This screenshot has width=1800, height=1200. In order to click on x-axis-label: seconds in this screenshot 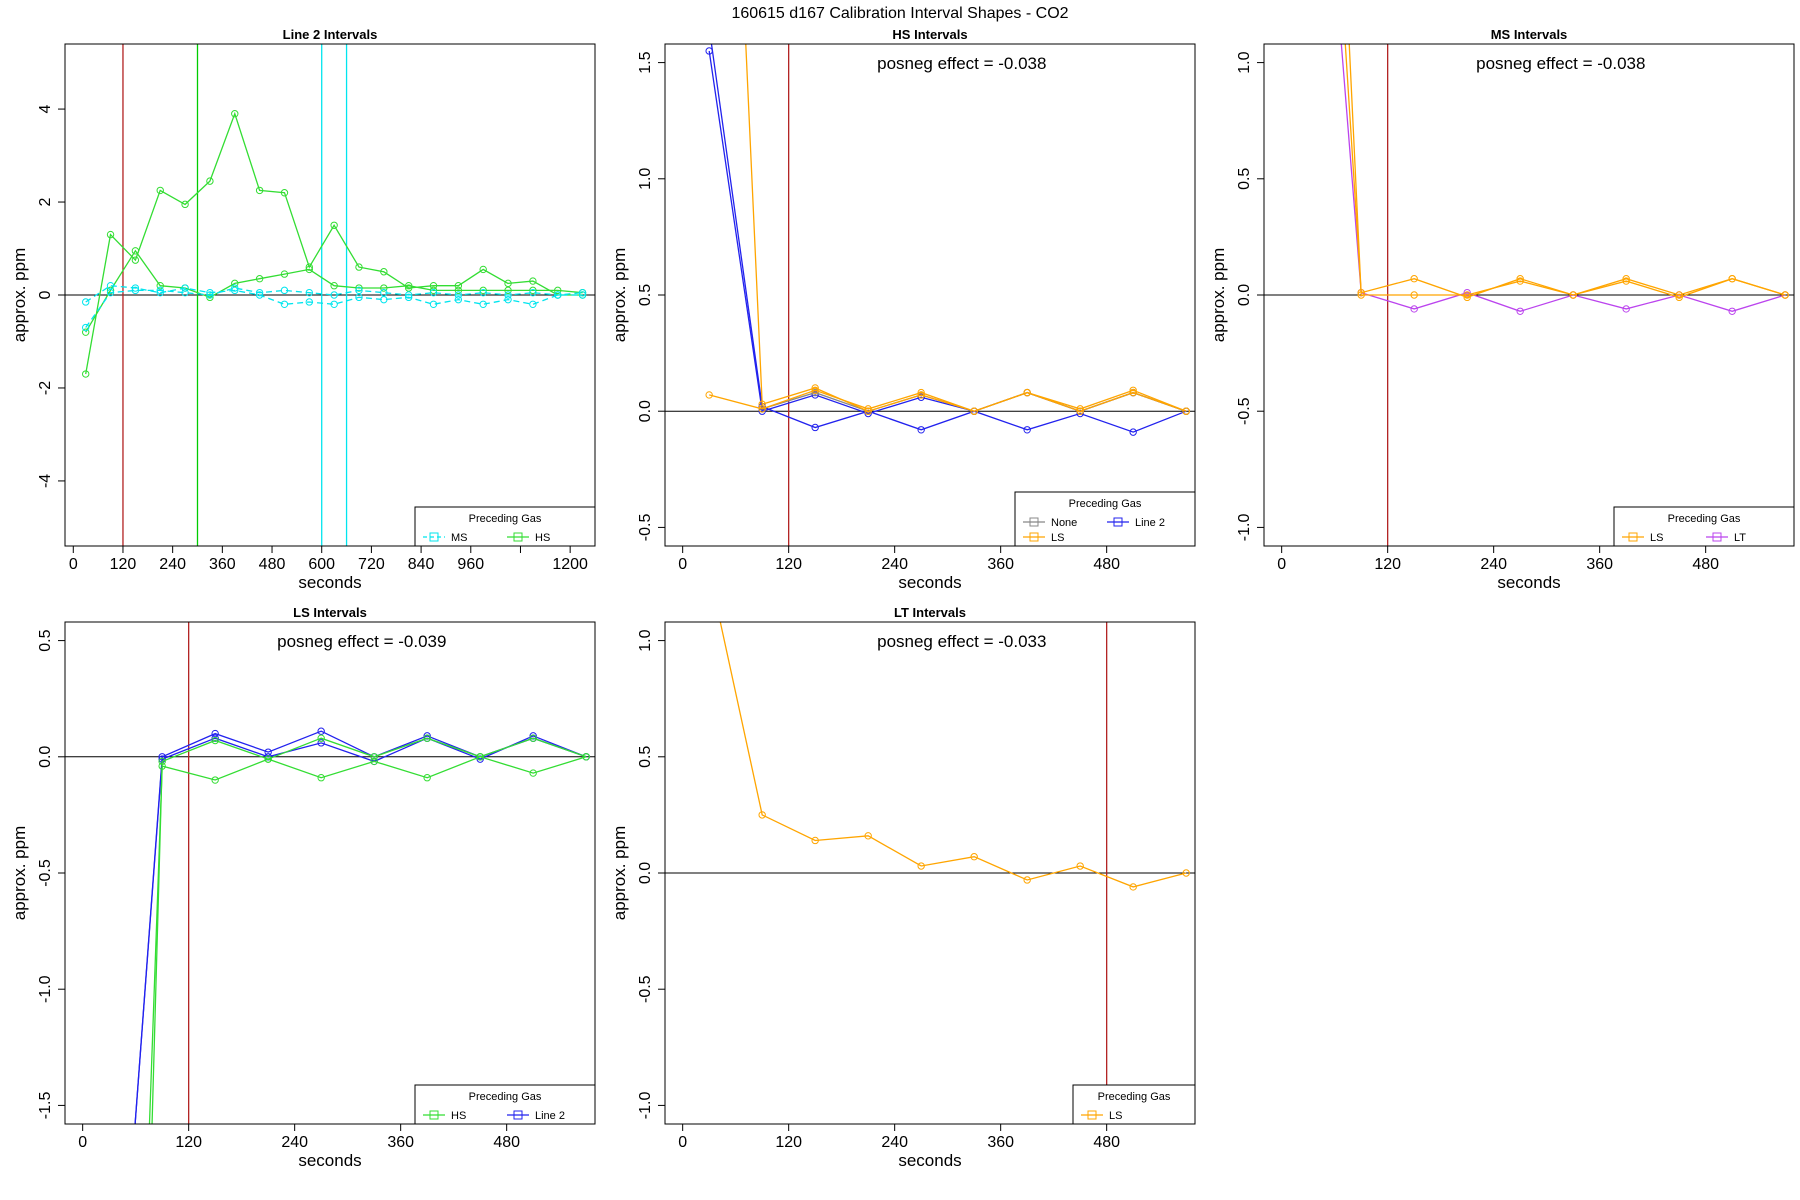, I will do `click(329, 1160)`.